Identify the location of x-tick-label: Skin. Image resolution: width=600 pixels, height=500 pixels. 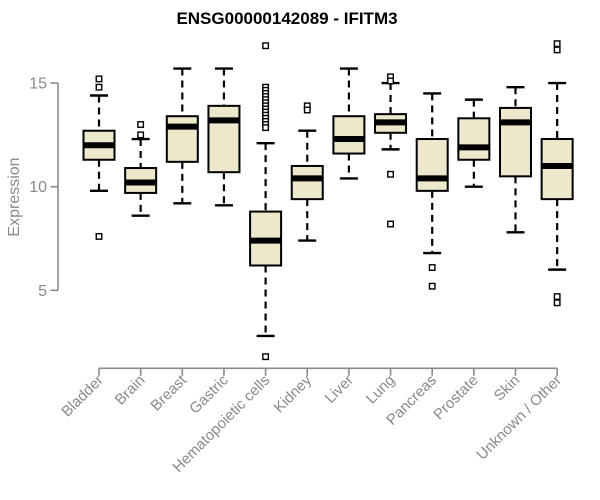
(507, 388).